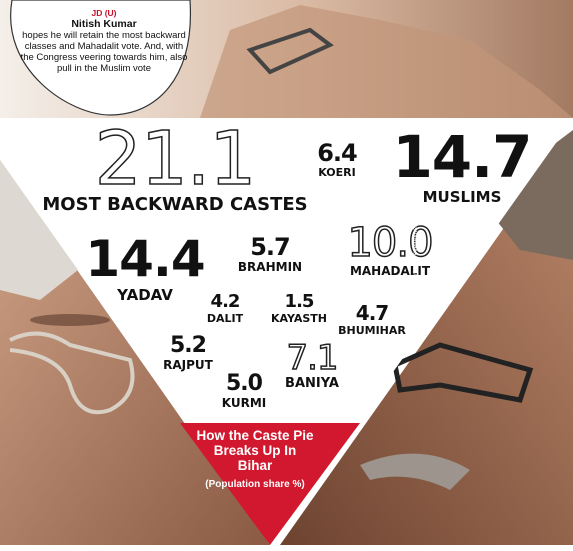 The width and height of the screenshot is (573, 551). I want to click on stat-value: 1.5, so click(299, 301).